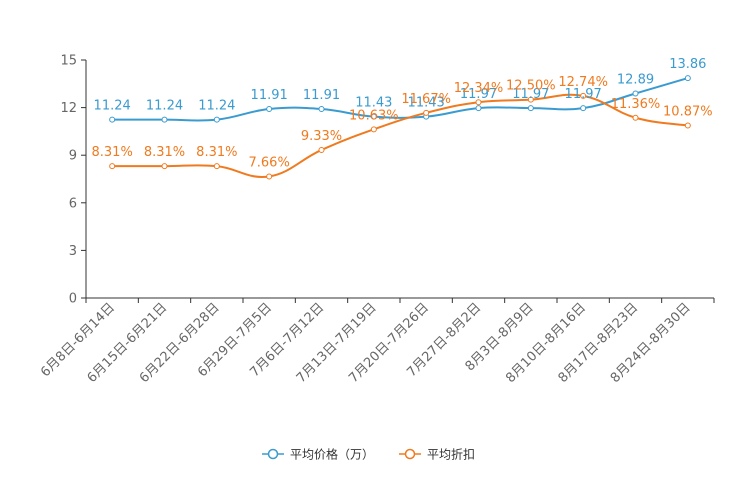  Describe the element at coordinates (332, 454) in the screenshot. I see `legend-label: 平均价格（万）` at that location.